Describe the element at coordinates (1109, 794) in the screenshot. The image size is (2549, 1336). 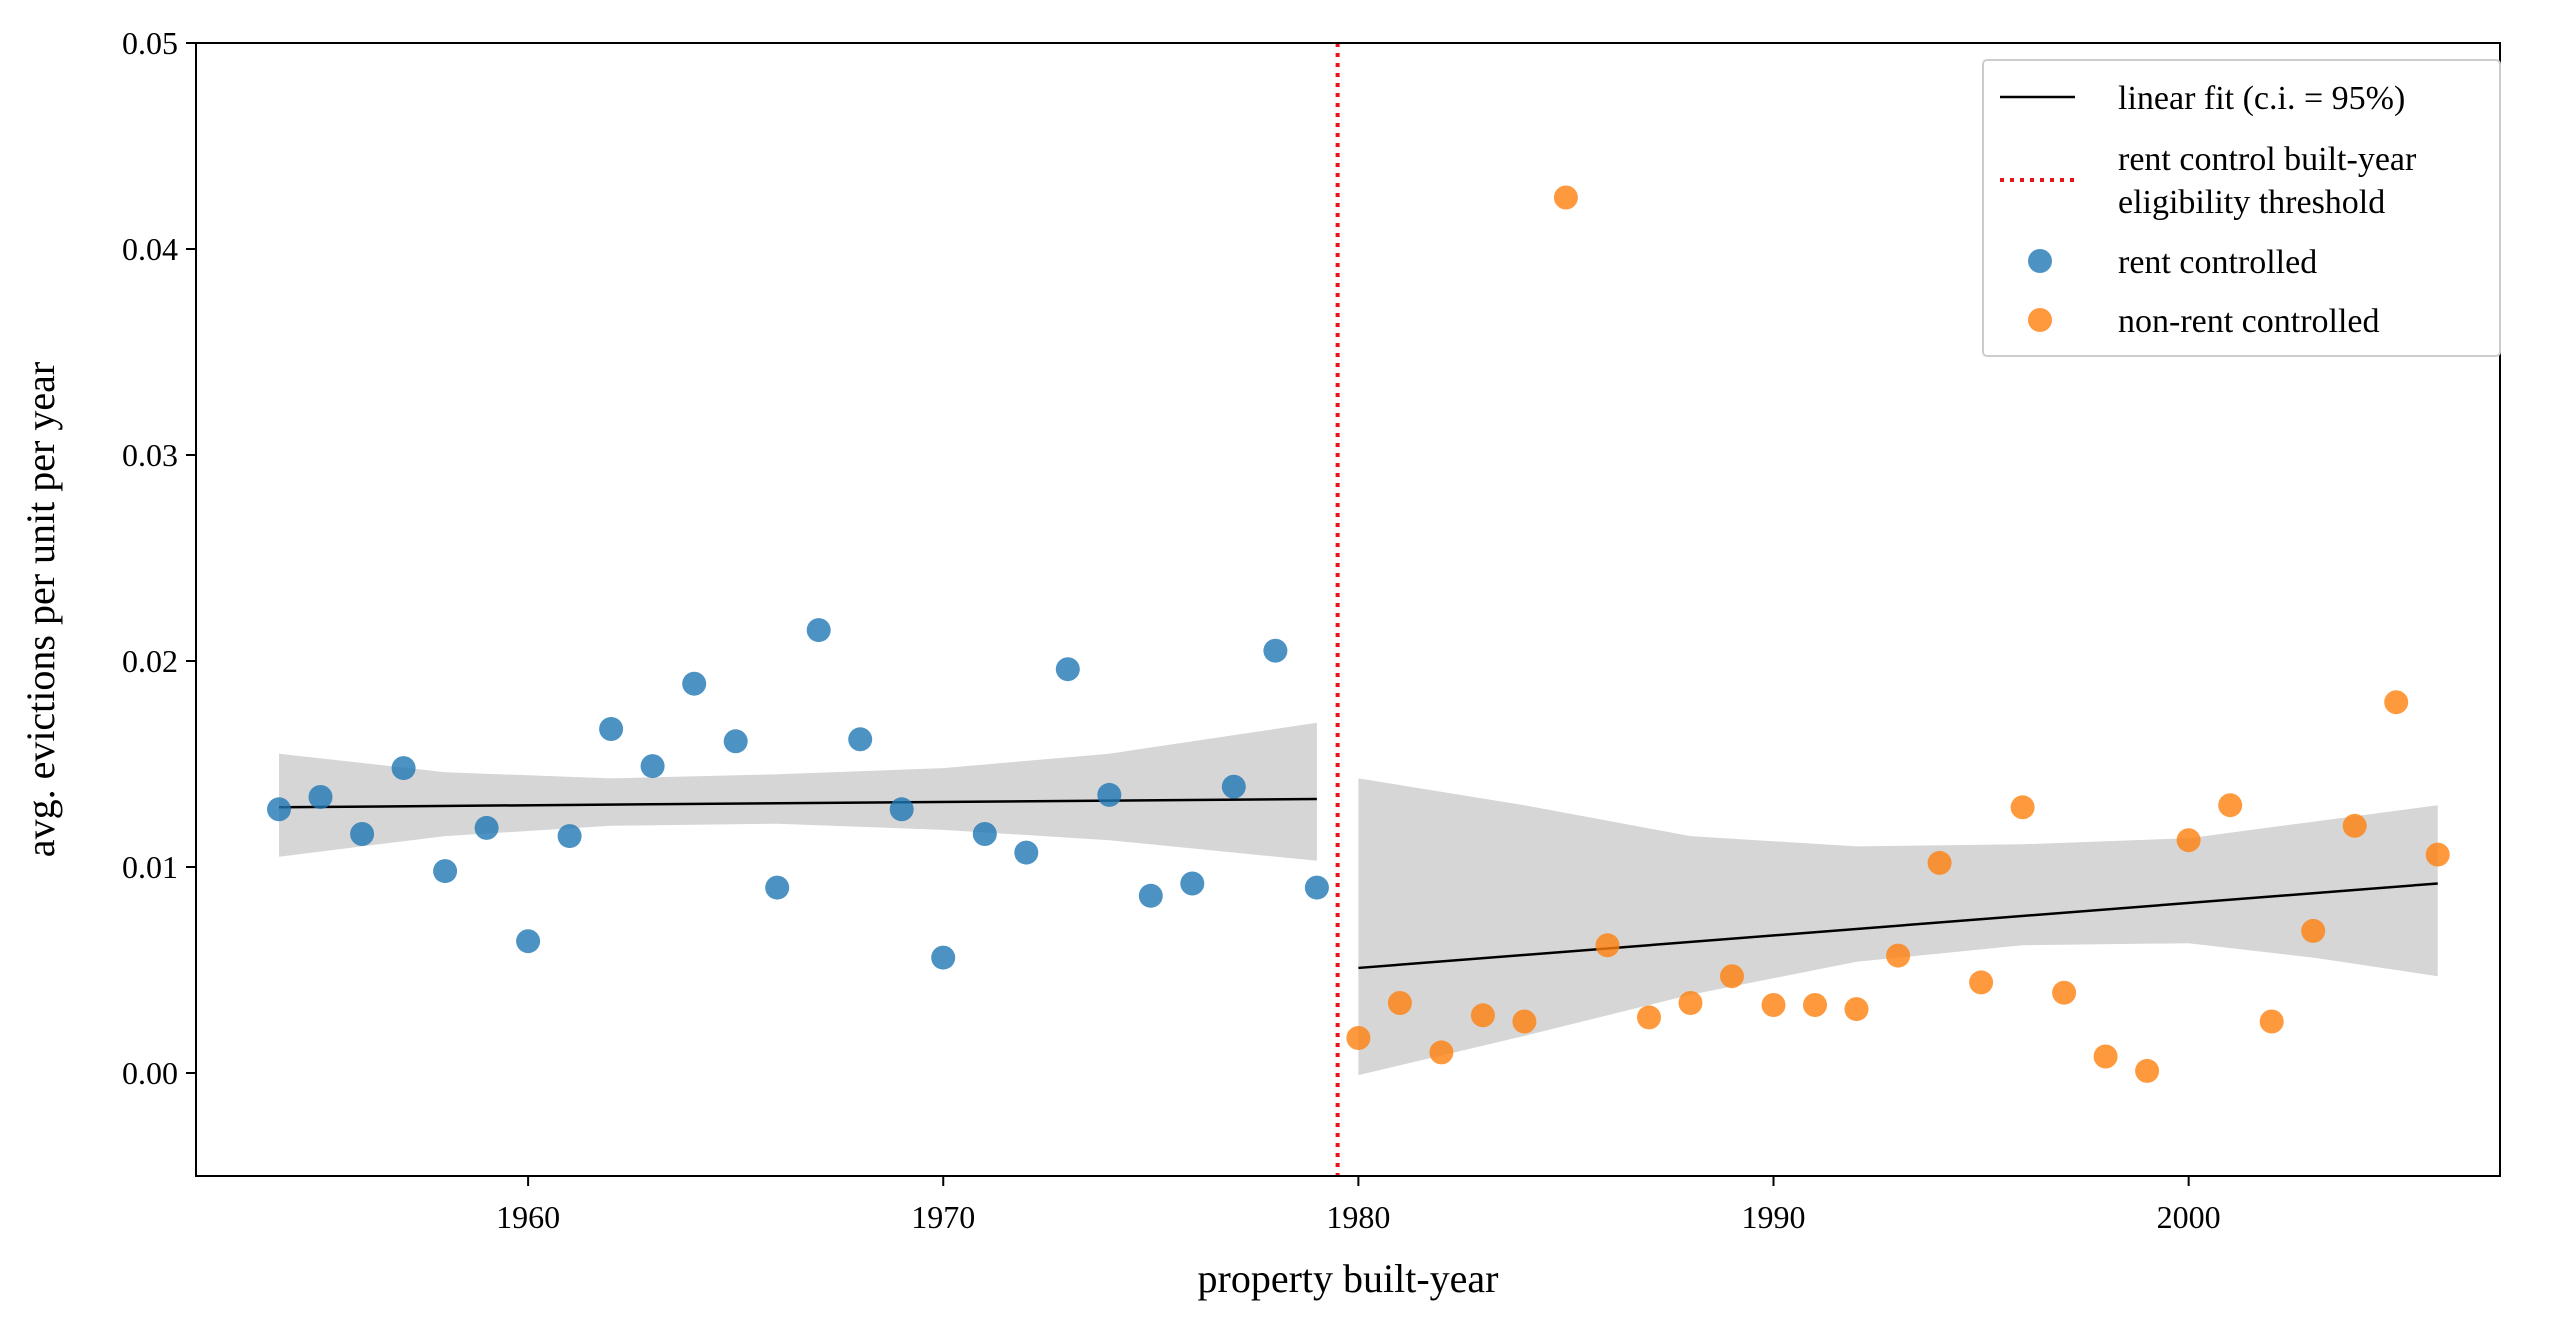
I see `point-rent-controlled-1974` at that location.